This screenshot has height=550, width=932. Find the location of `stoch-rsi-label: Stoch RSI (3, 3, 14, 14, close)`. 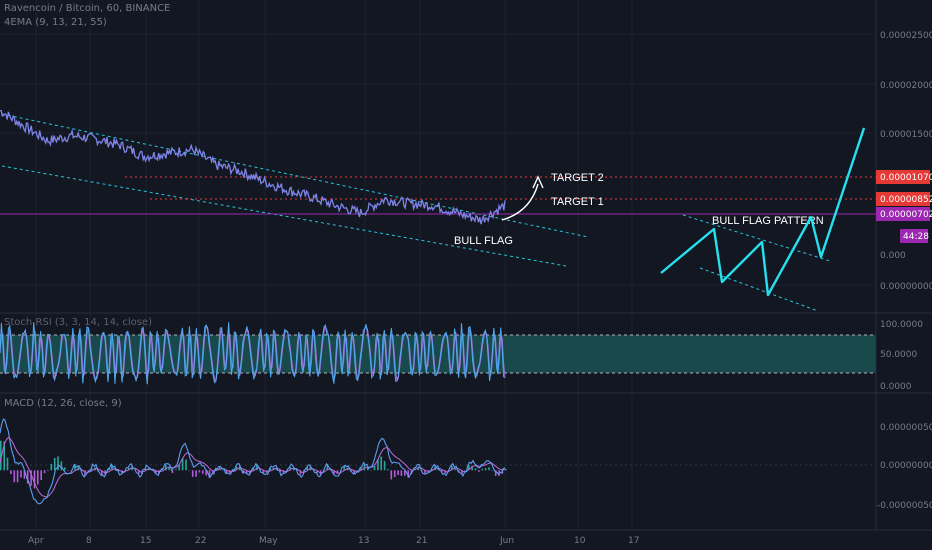

stoch-rsi-label: Stoch RSI (3, 3, 14, 14, close) is located at coordinates (78, 322).